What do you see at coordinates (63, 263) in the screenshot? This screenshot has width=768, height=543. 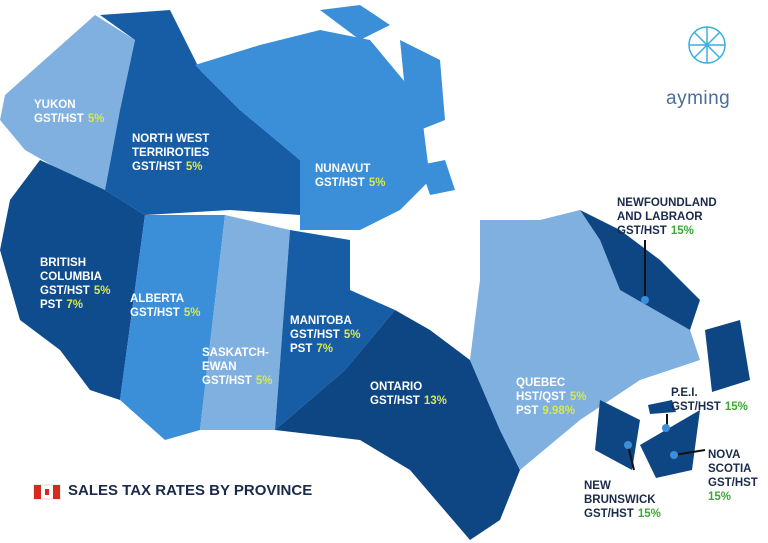 I see `region-name: BRITISH` at bounding box center [63, 263].